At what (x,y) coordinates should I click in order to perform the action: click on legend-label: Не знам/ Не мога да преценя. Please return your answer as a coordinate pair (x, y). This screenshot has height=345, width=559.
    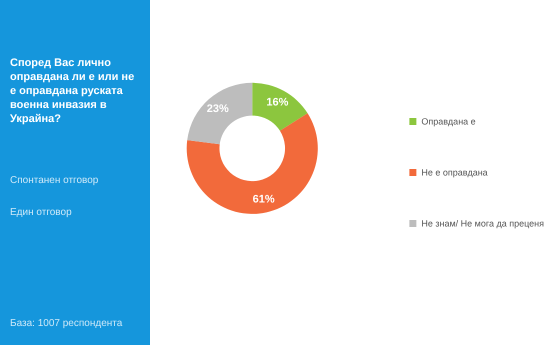
    Looking at the image, I should click on (482, 223).